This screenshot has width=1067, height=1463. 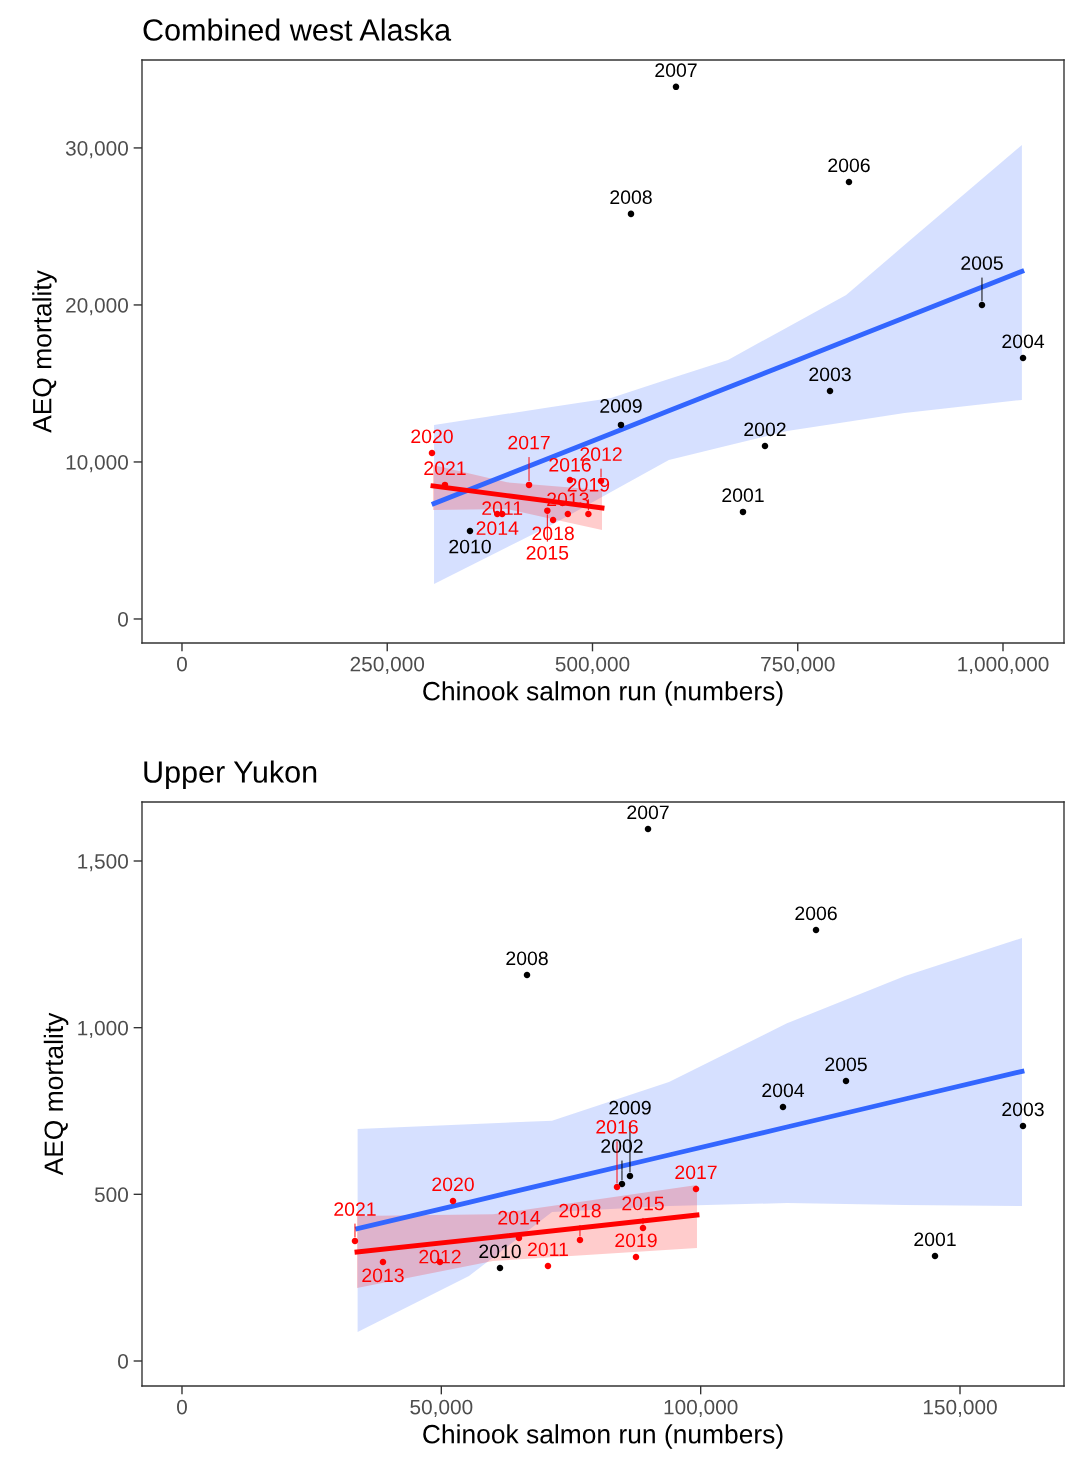 What do you see at coordinates (383, 1275) in the screenshot?
I see `annotation: 2013` at bounding box center [383, 1275].